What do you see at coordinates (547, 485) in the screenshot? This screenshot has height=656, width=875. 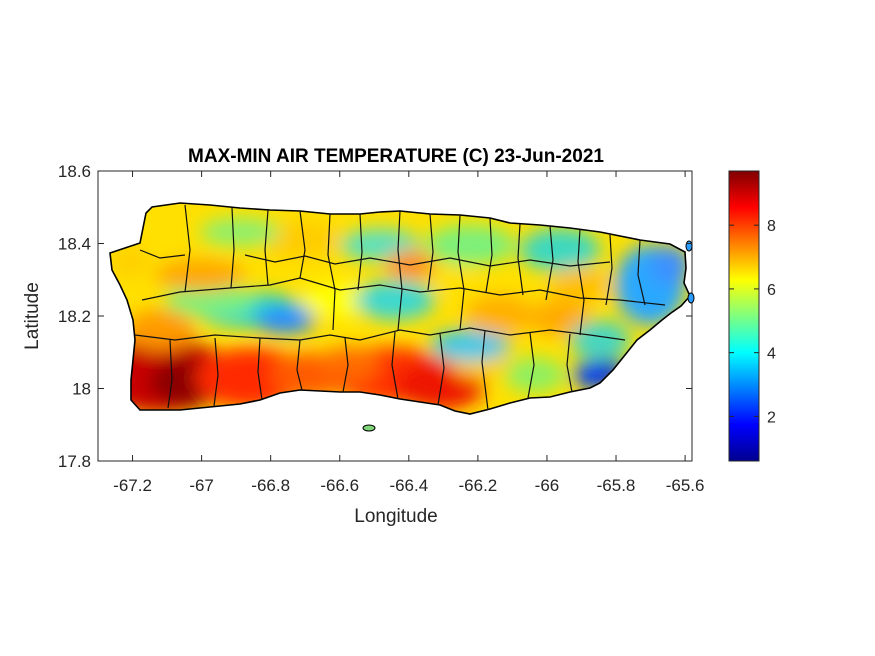 I see `x-tick-label: -66` at bounding box center [547, 485].